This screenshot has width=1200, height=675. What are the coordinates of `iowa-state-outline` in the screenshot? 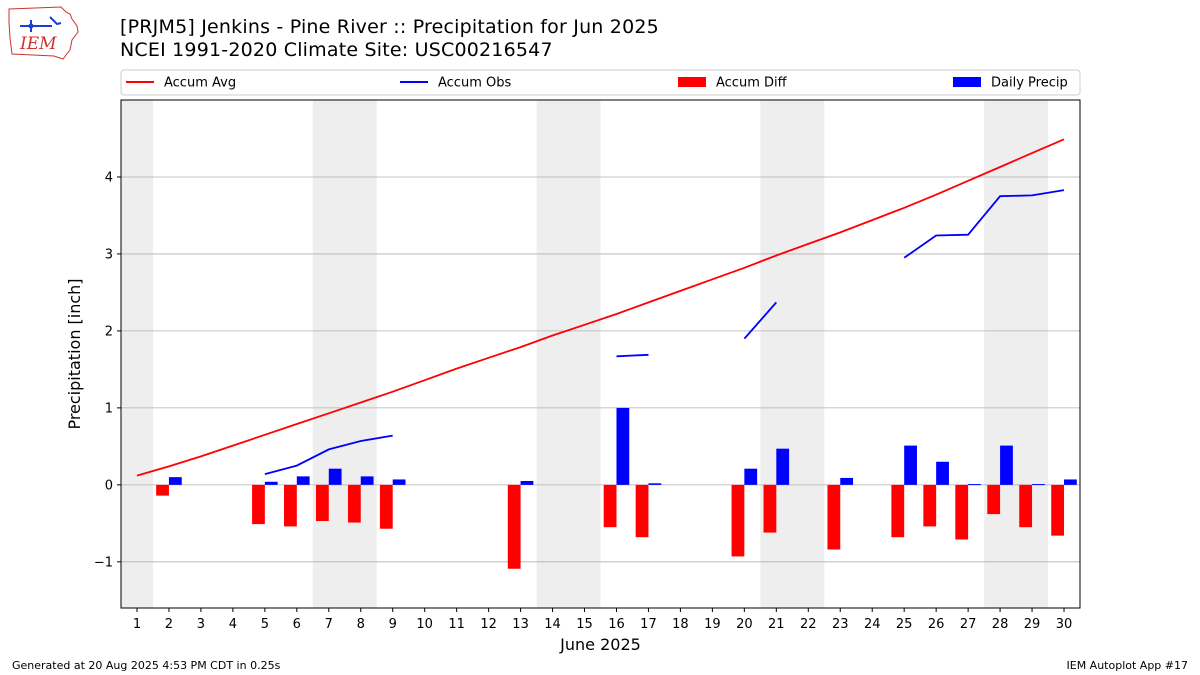 It's located at (43, 33).